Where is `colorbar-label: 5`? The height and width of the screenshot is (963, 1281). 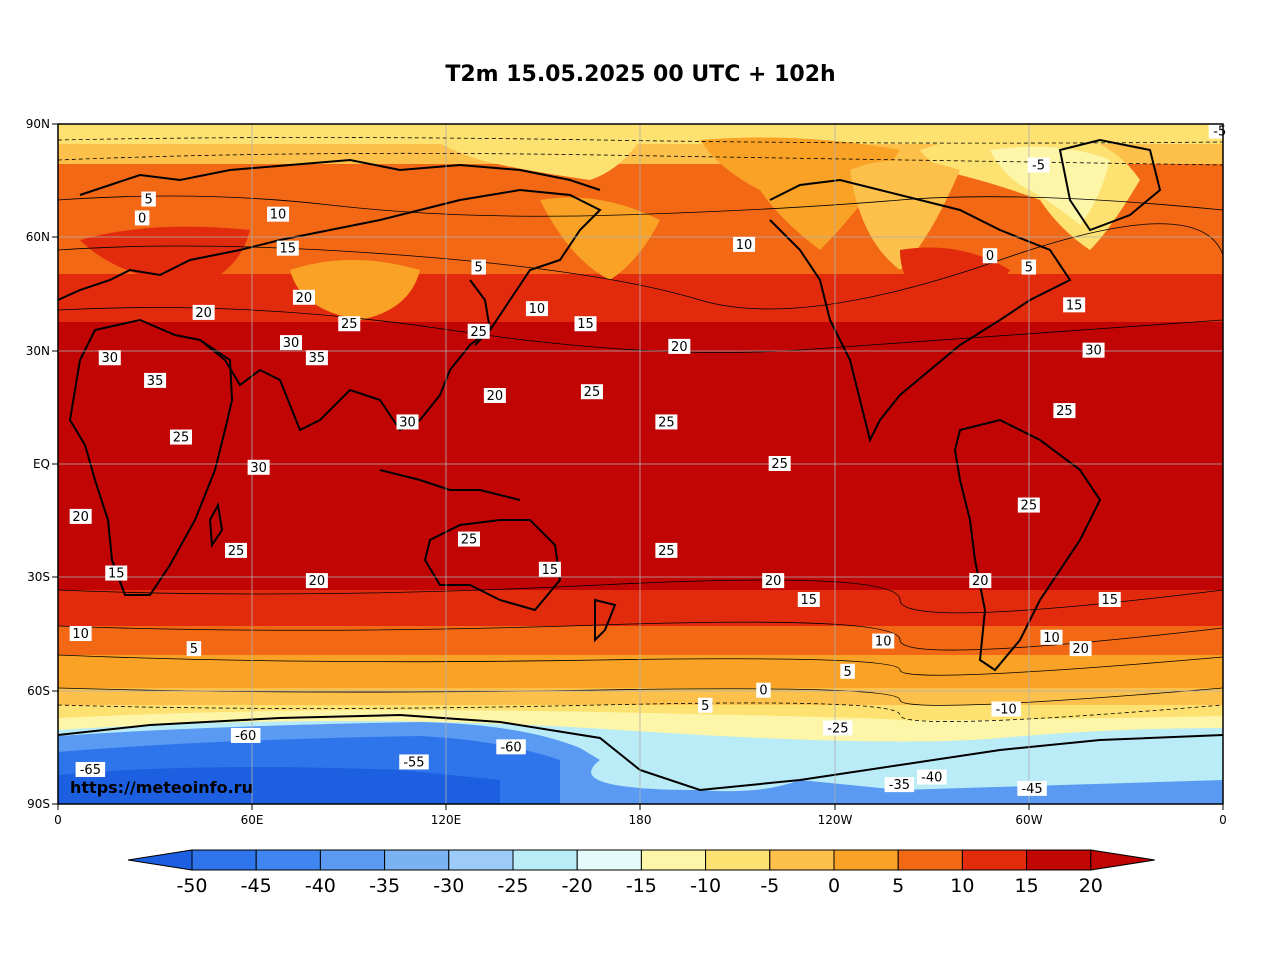 colorbar-label: 5 is located at coordinates (898, 886).